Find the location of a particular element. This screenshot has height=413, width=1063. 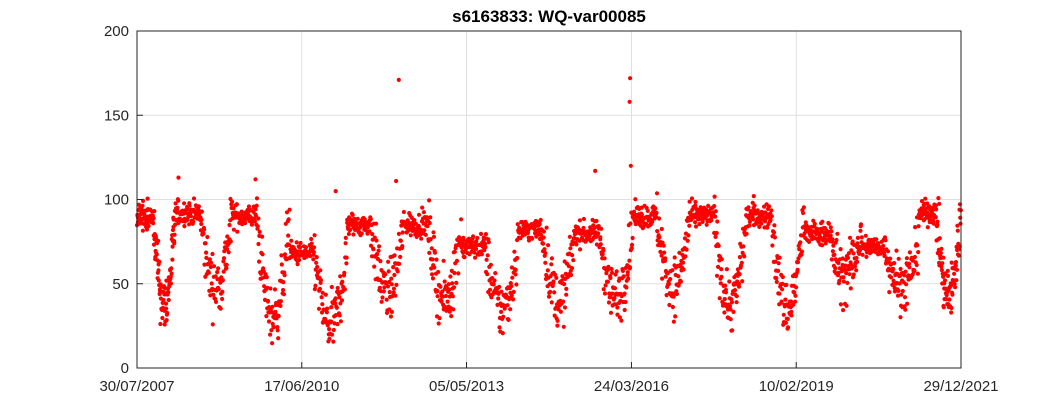

chart-title: s6163833: WQ-var00085 is located at coordinates (549, 16).